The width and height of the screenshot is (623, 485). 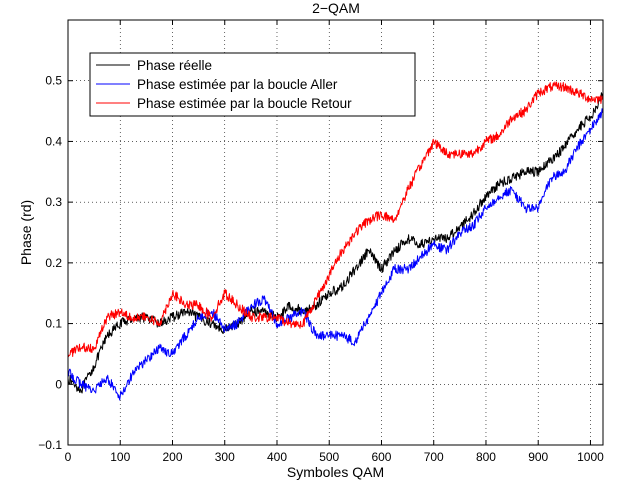 I want to click on x-tick-label: 900, so click(x=538, y=457).